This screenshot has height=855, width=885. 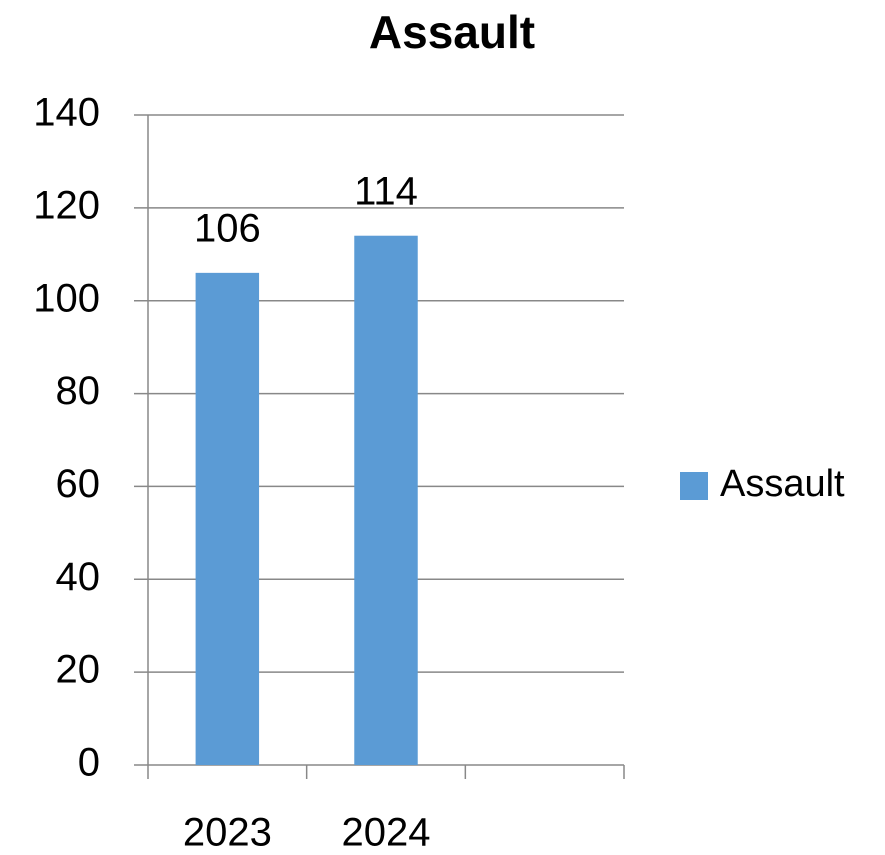 What do you see at coordinates (78, 391) in the screenshot?
I see `y-tick-label: 80` at bounding box center [78, 391].